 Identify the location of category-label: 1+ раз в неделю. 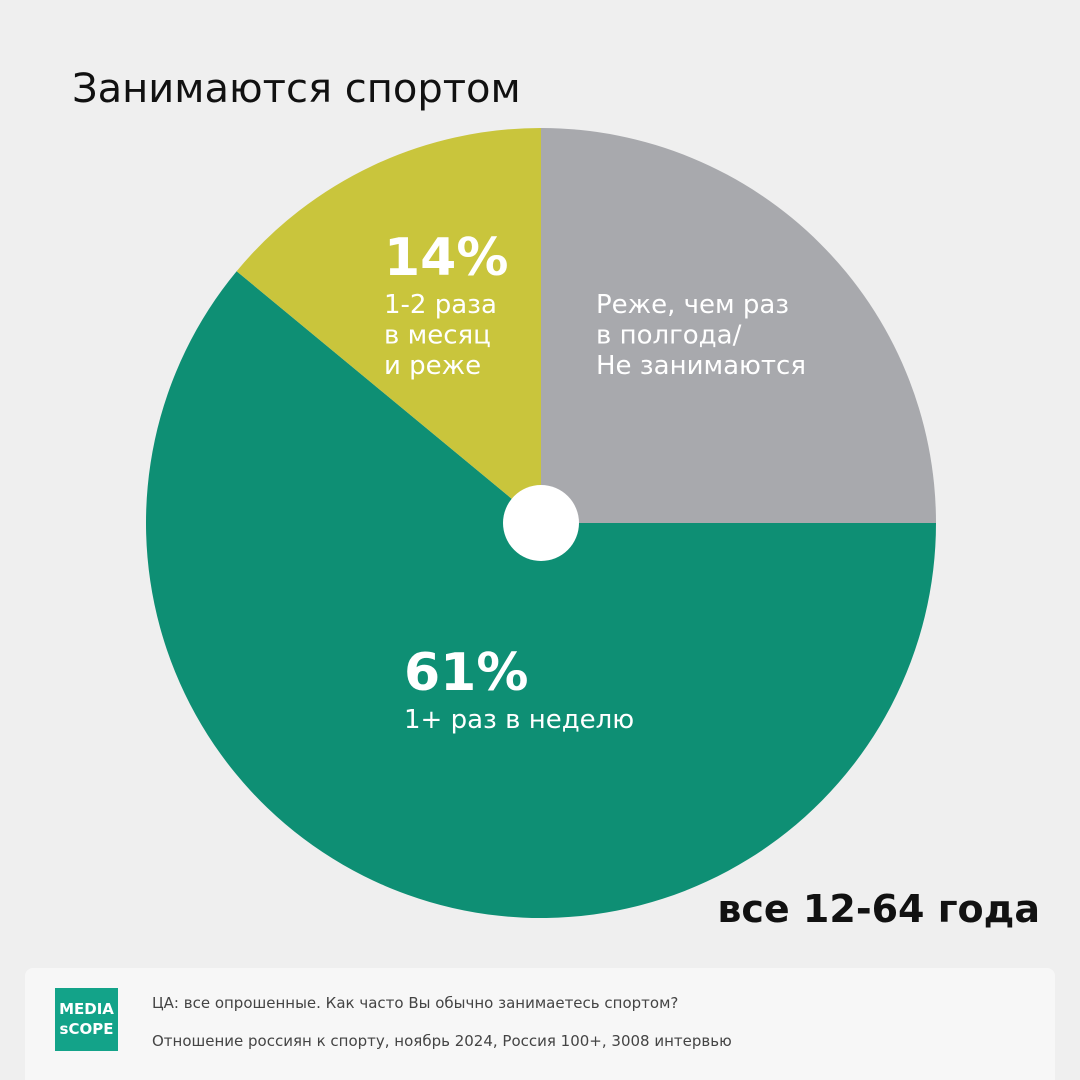
(519, 720).